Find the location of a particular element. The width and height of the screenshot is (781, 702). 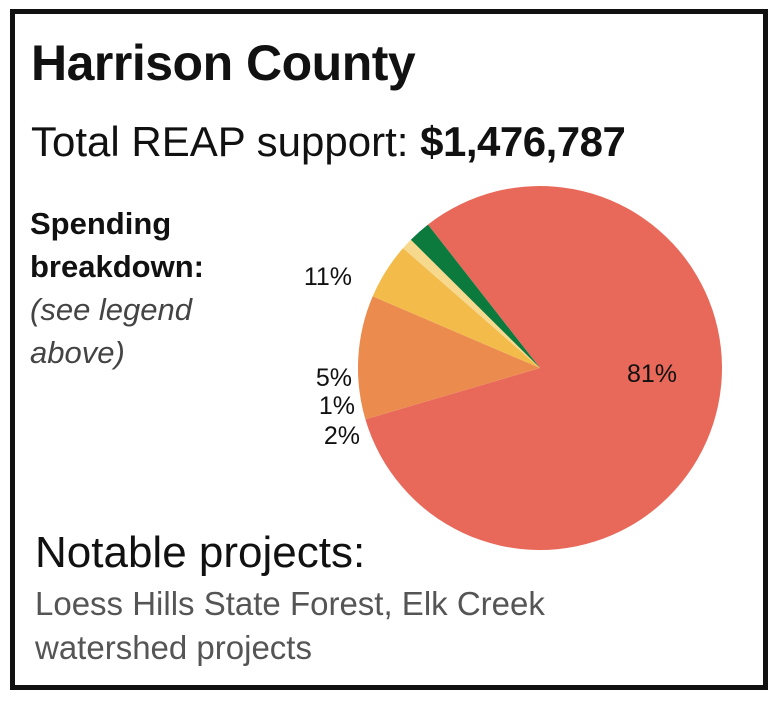

spending-label-line-1: Spending is located at coordinates (101, 223).